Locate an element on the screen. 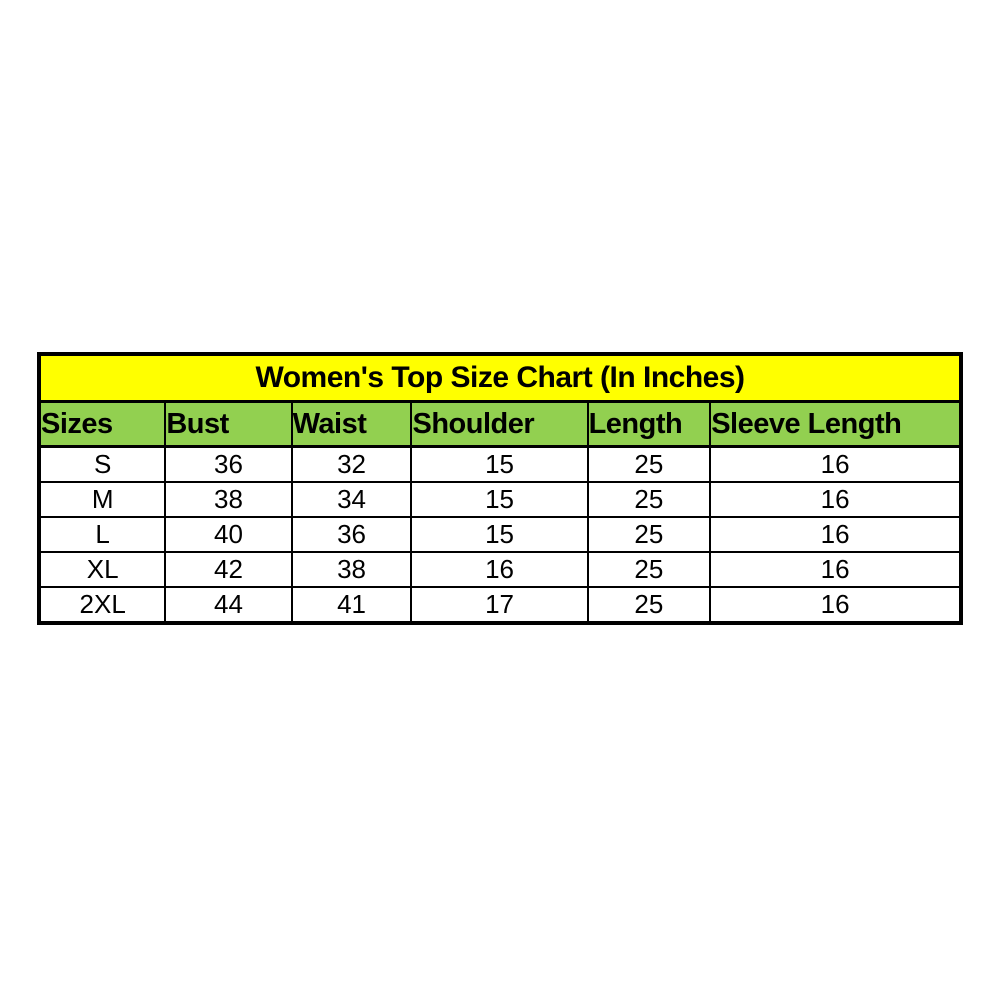  shoulder-value-cell: 17 is located at coordinates (499, 605).